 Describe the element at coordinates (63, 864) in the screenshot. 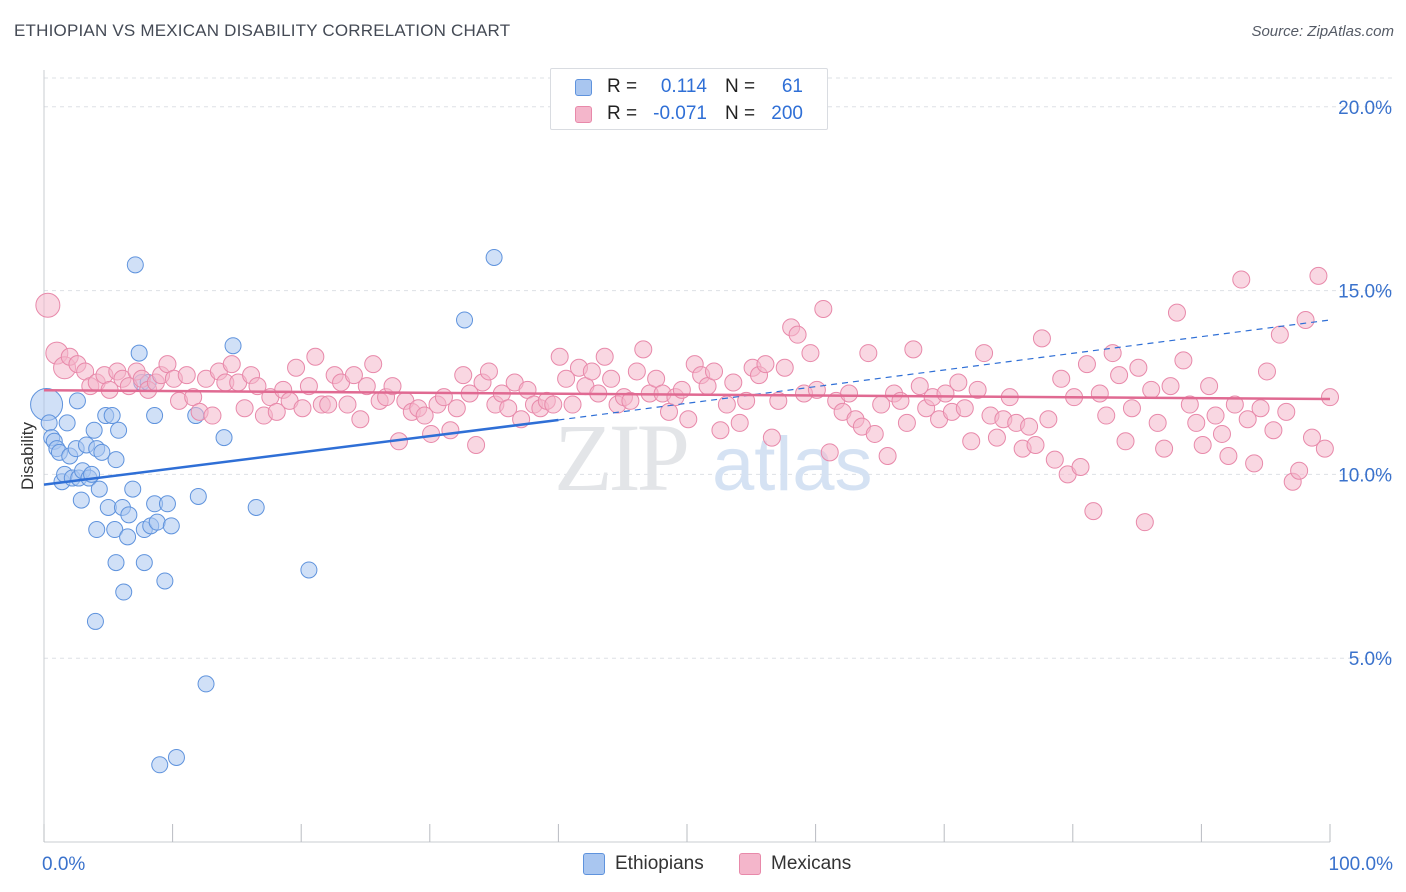

I see `x-tick-label: 0.0%` at that location.